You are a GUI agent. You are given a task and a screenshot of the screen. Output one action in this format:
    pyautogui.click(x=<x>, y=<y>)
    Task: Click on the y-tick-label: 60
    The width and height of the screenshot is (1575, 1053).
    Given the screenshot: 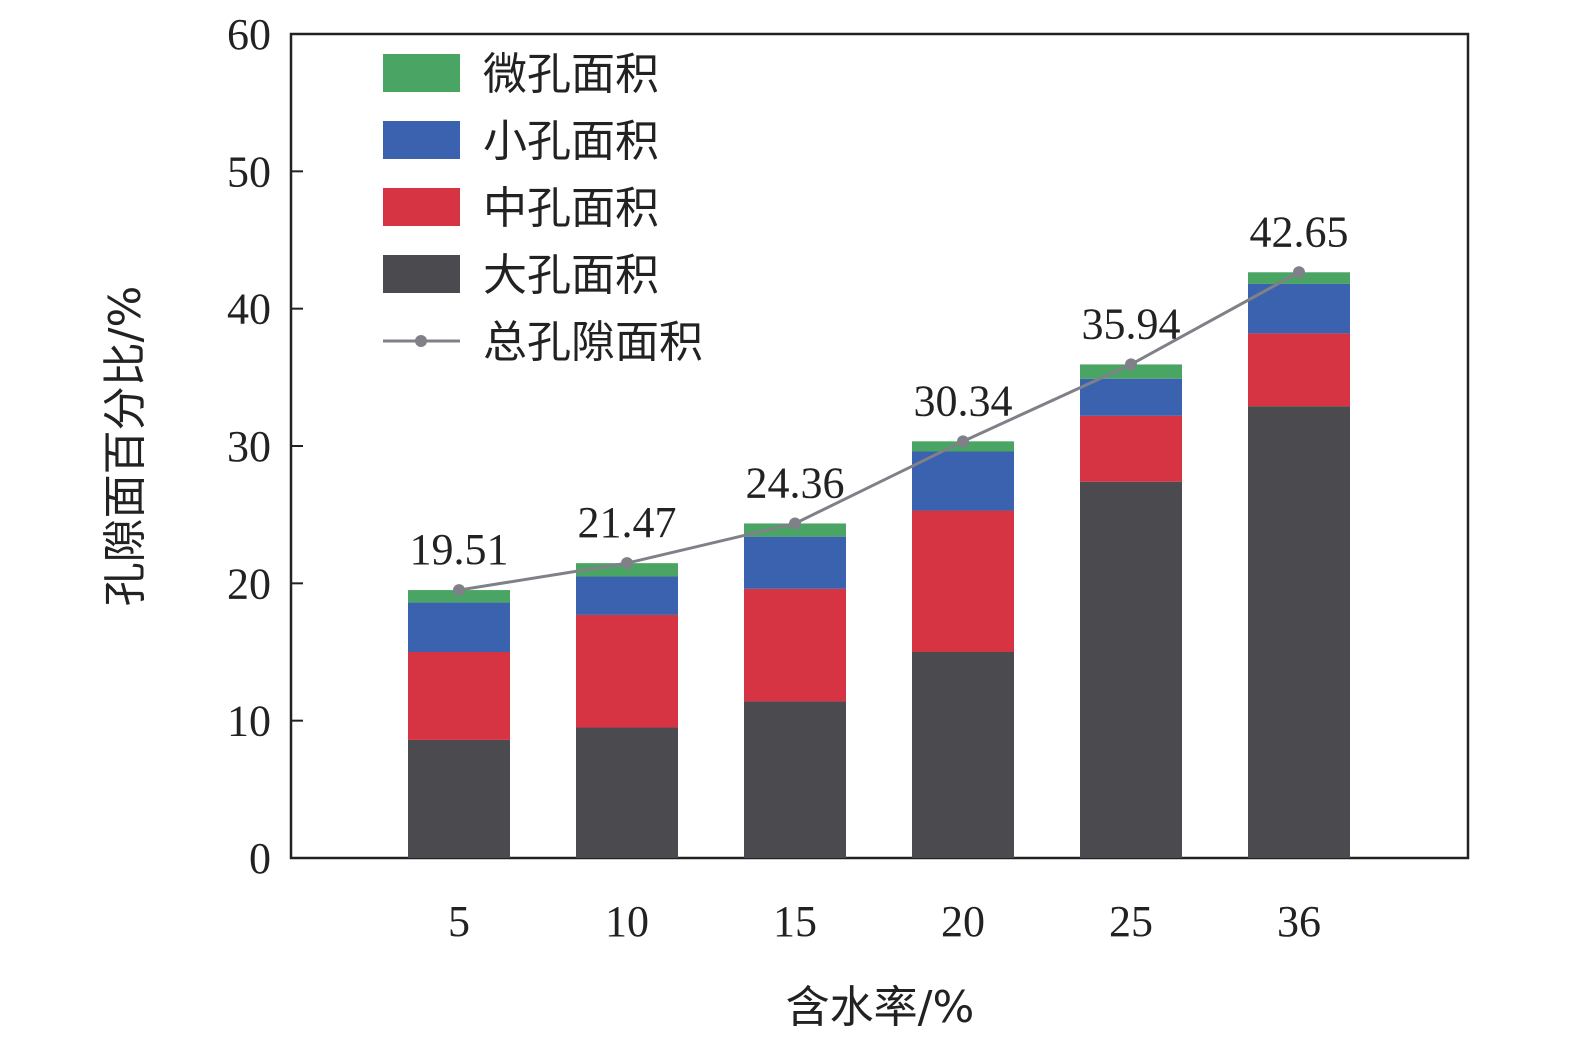 What is the action you would take?
    pyautogui.click(x=249, y=34)
    